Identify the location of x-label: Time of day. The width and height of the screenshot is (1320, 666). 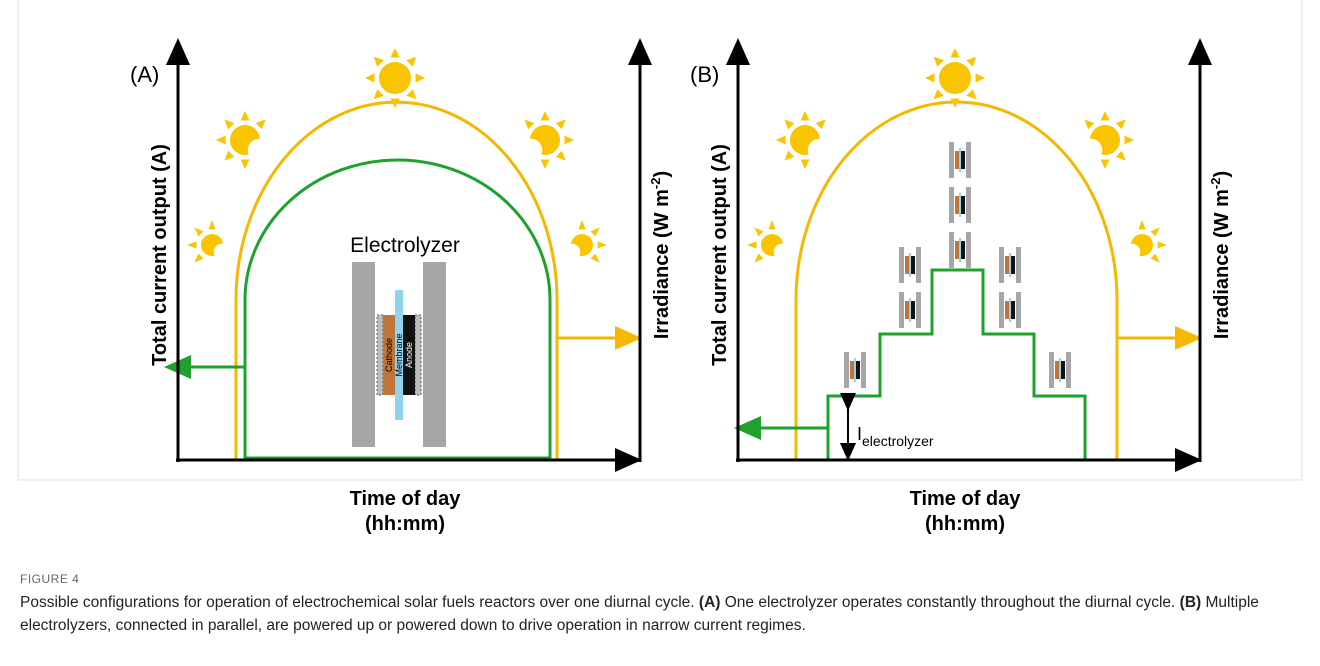
(406, 499).